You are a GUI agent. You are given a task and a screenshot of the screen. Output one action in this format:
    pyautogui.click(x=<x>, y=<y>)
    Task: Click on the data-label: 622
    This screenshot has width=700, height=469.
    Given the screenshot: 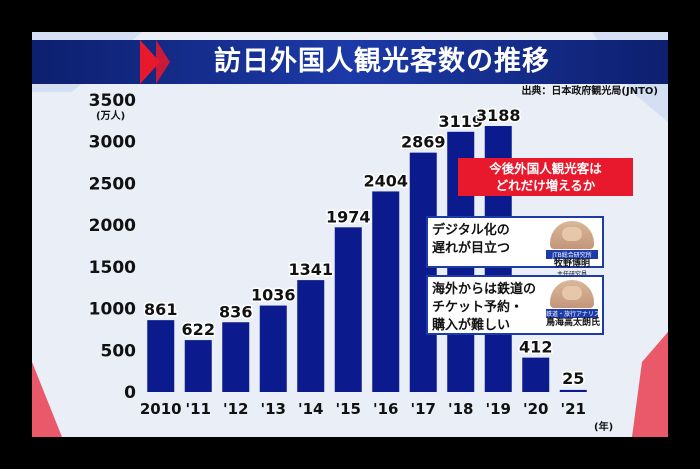 What is the action you would take?
    pyautogui.click(x=198, y=329)
    